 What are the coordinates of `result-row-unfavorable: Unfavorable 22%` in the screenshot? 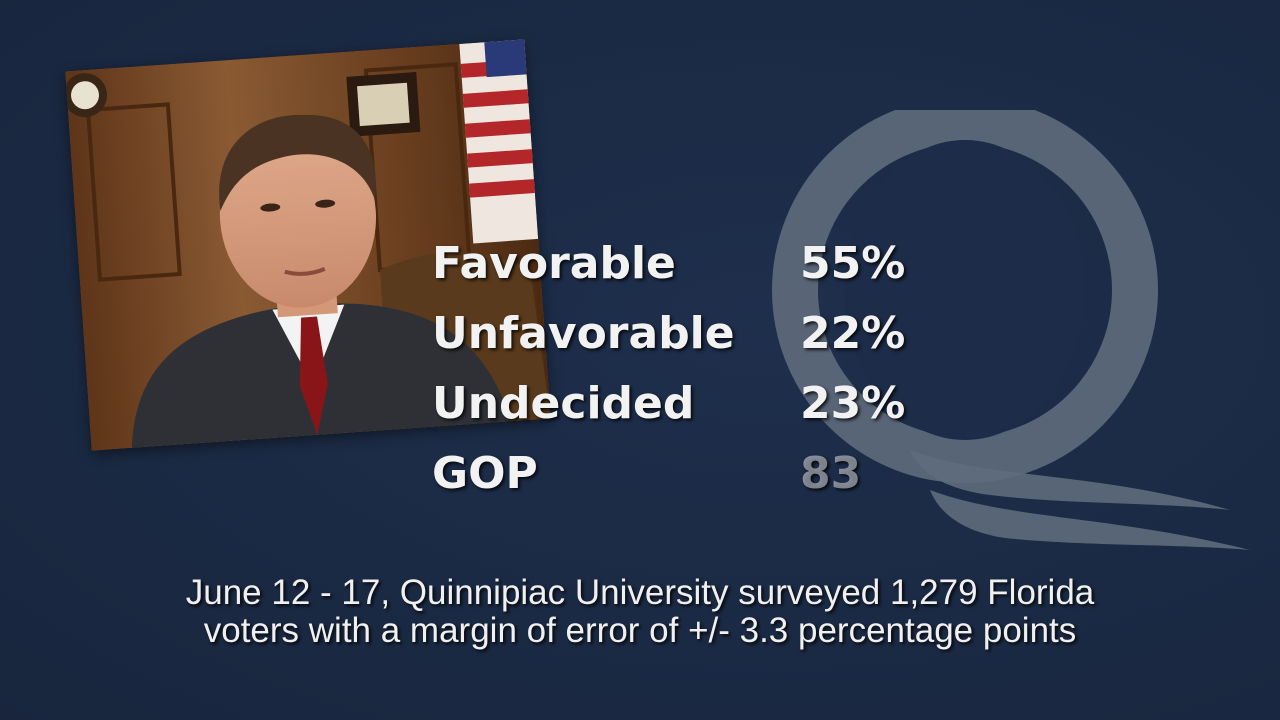 It's located at (692, 343).